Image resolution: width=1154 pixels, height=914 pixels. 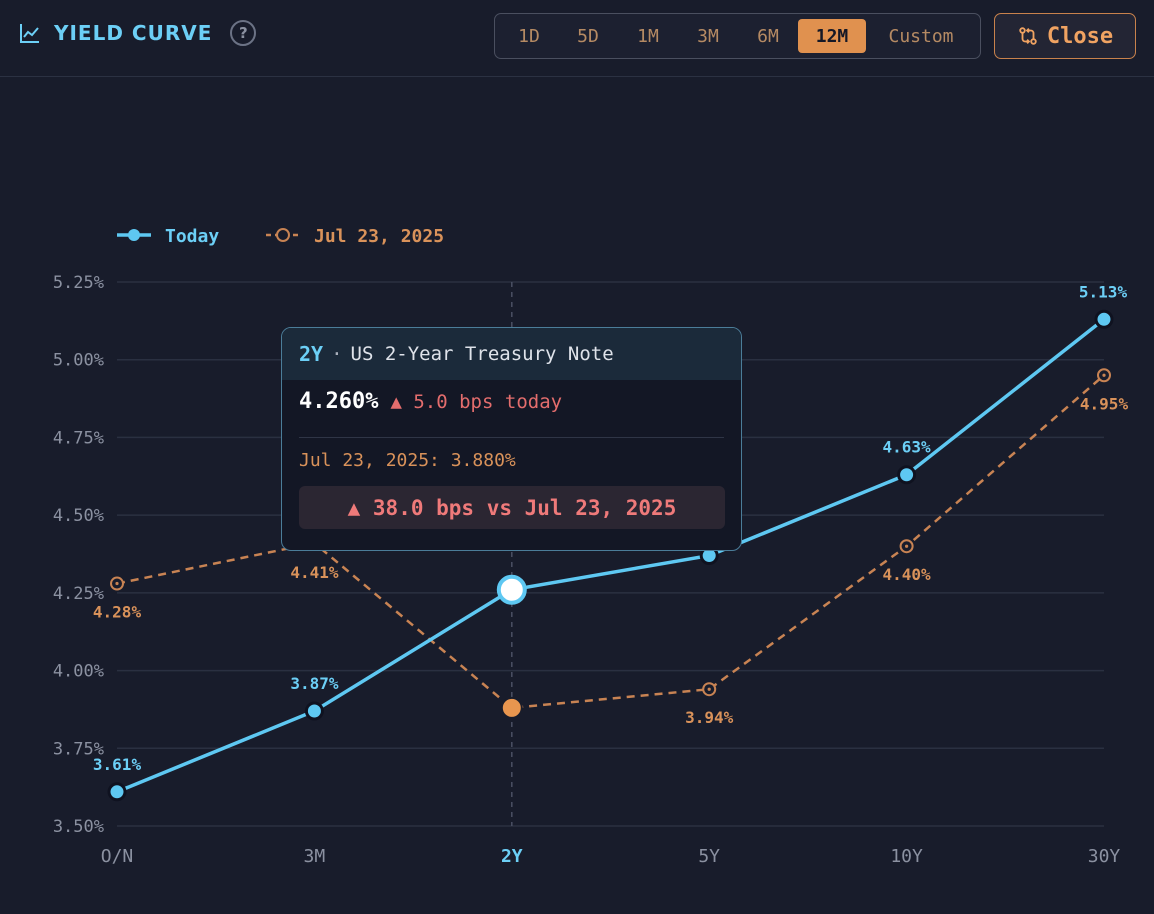 What do you see at coordinates (339, 401) in the screenshot?
I see `tooltip-value: 4.260%` at bounding box center [339, 401].